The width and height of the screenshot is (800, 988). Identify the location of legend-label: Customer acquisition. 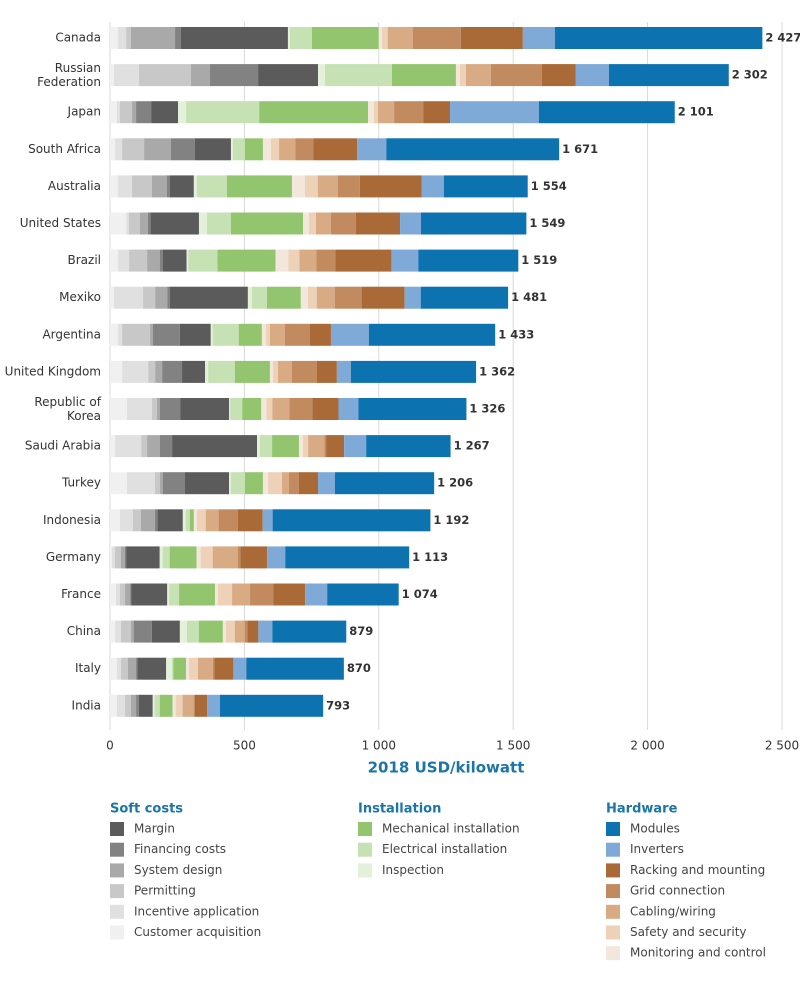
(197, 932).